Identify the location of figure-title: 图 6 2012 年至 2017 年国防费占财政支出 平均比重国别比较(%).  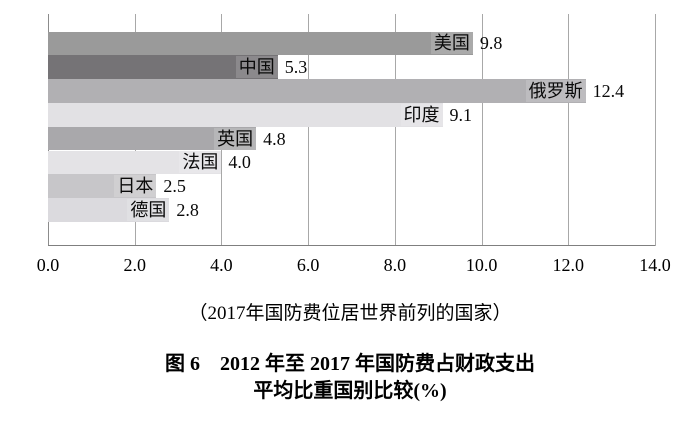
(350, 378).